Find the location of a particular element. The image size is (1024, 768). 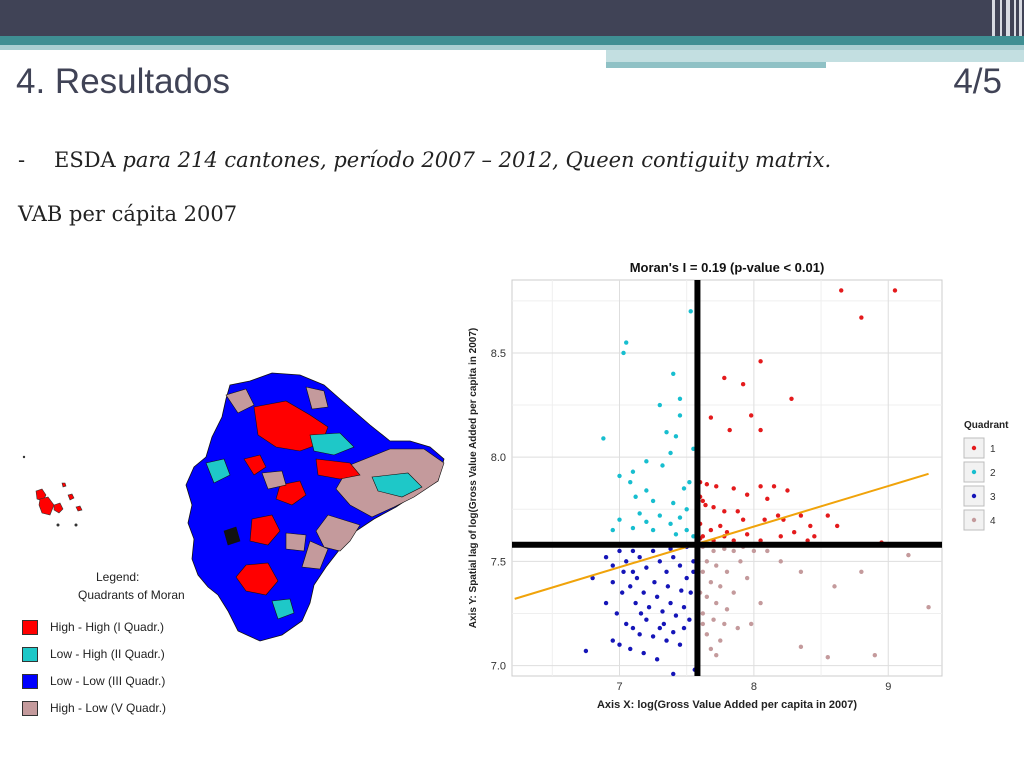

top-bar is located at coordinates (512, 18).